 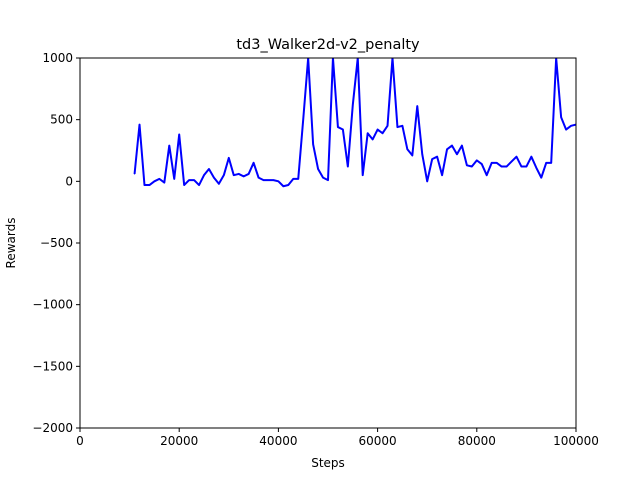 I want to click on x-tick-label: 20000, so click(x=179, y=441).